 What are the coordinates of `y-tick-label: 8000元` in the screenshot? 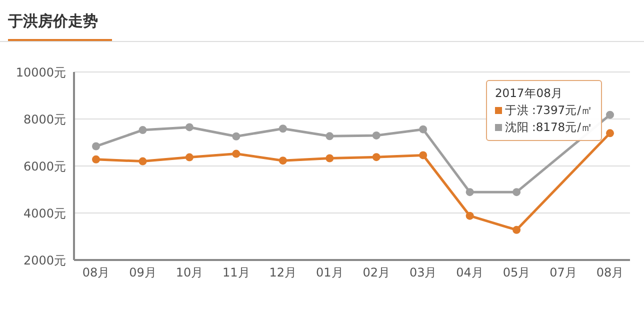 It's located at (44, 119).